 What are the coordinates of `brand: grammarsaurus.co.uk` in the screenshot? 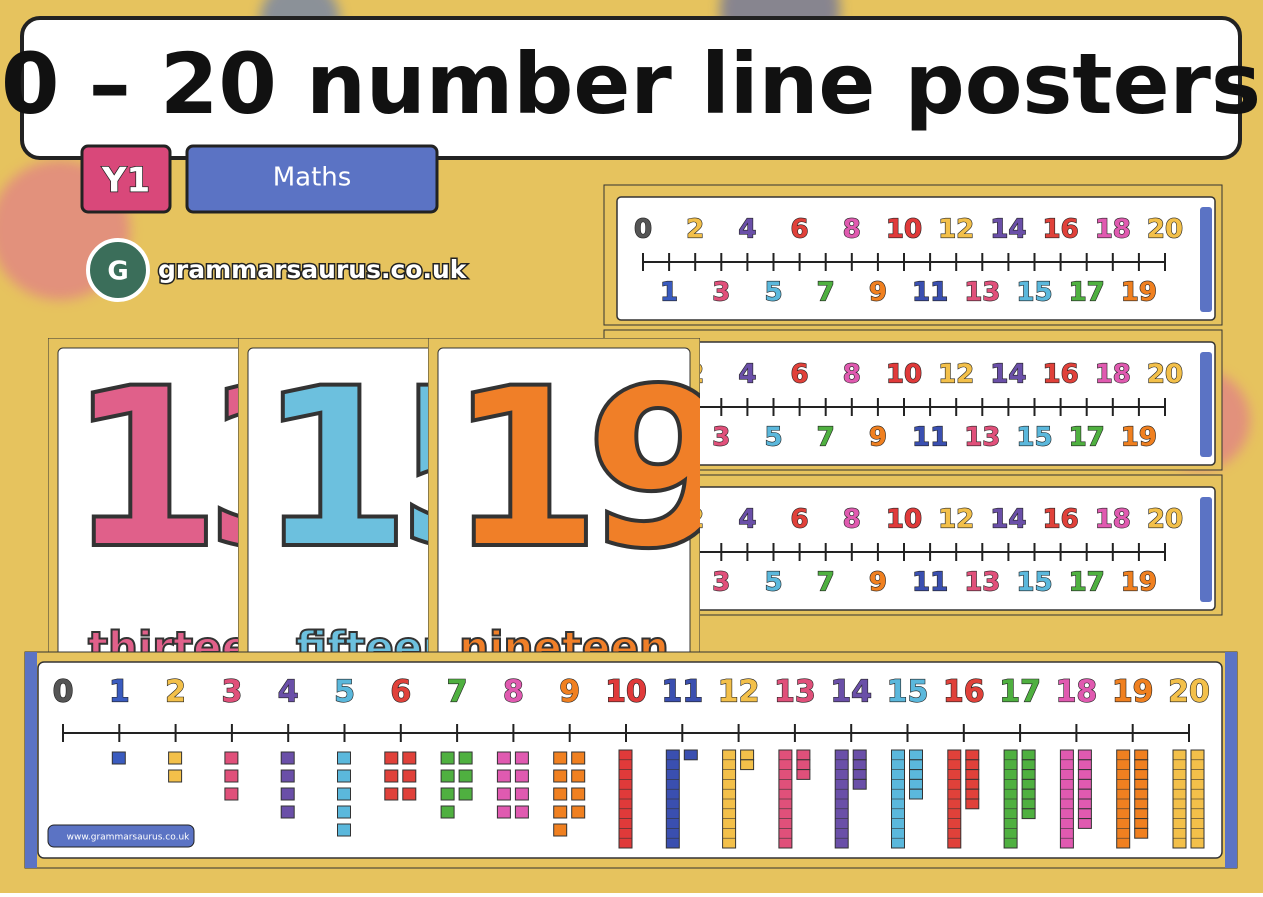 It's located at (313, 269).